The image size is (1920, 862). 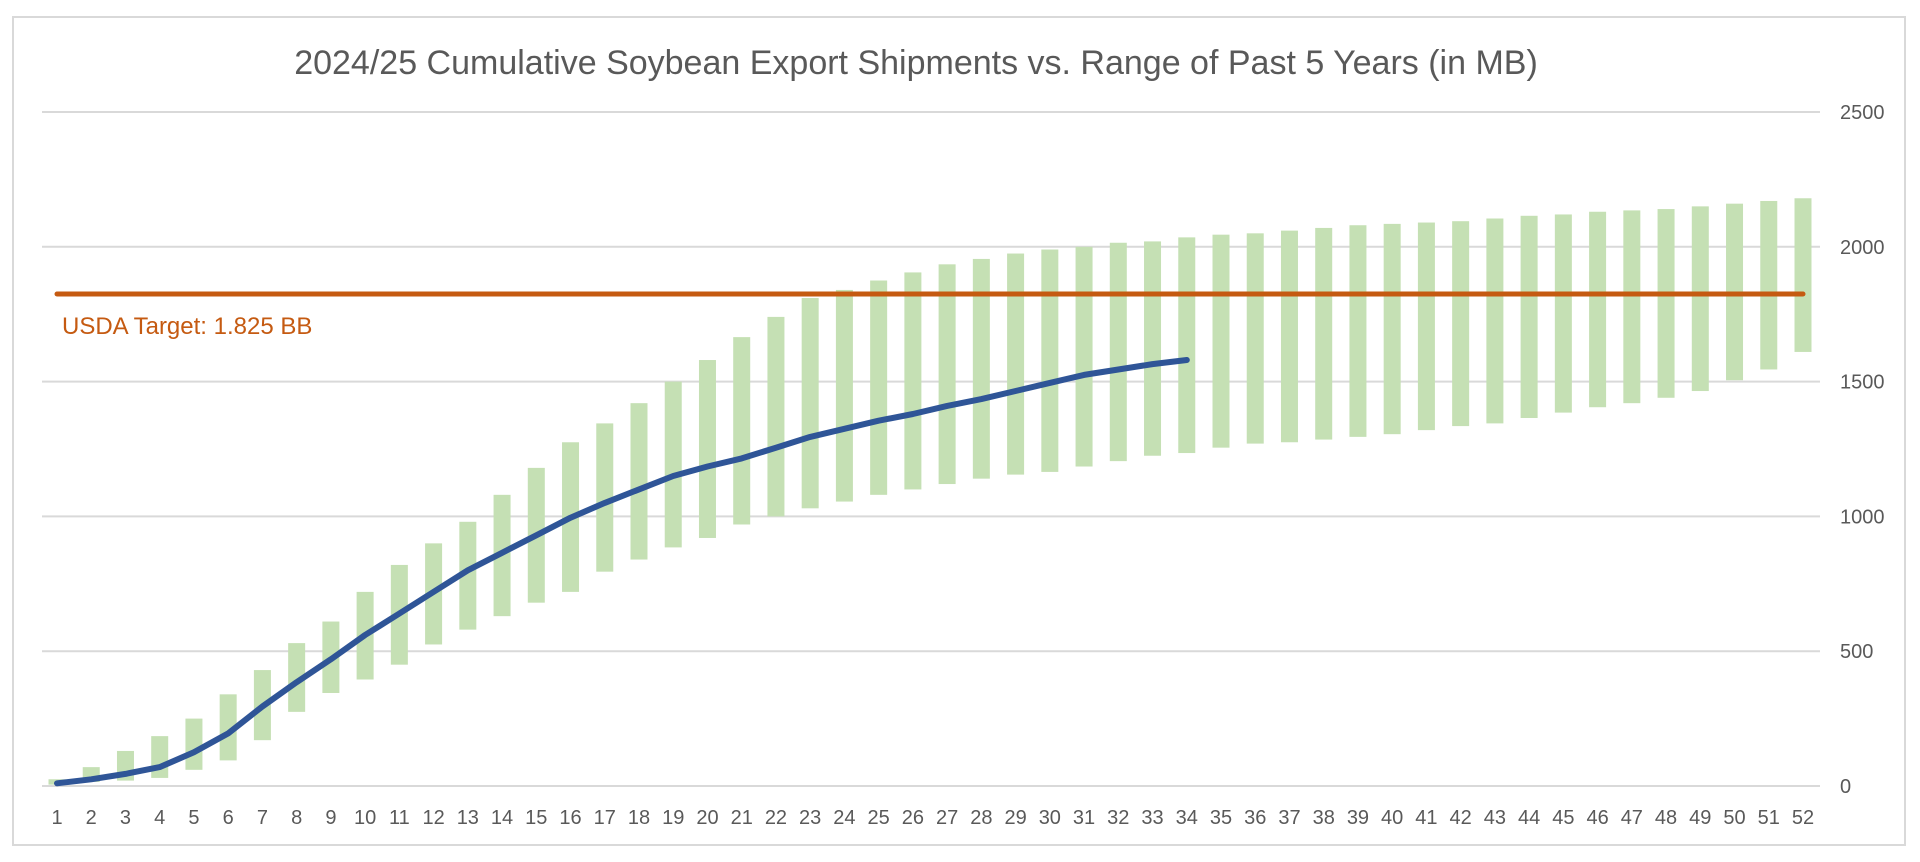 I want to click on x-tick-label: 28, so click(x=981, y=818).